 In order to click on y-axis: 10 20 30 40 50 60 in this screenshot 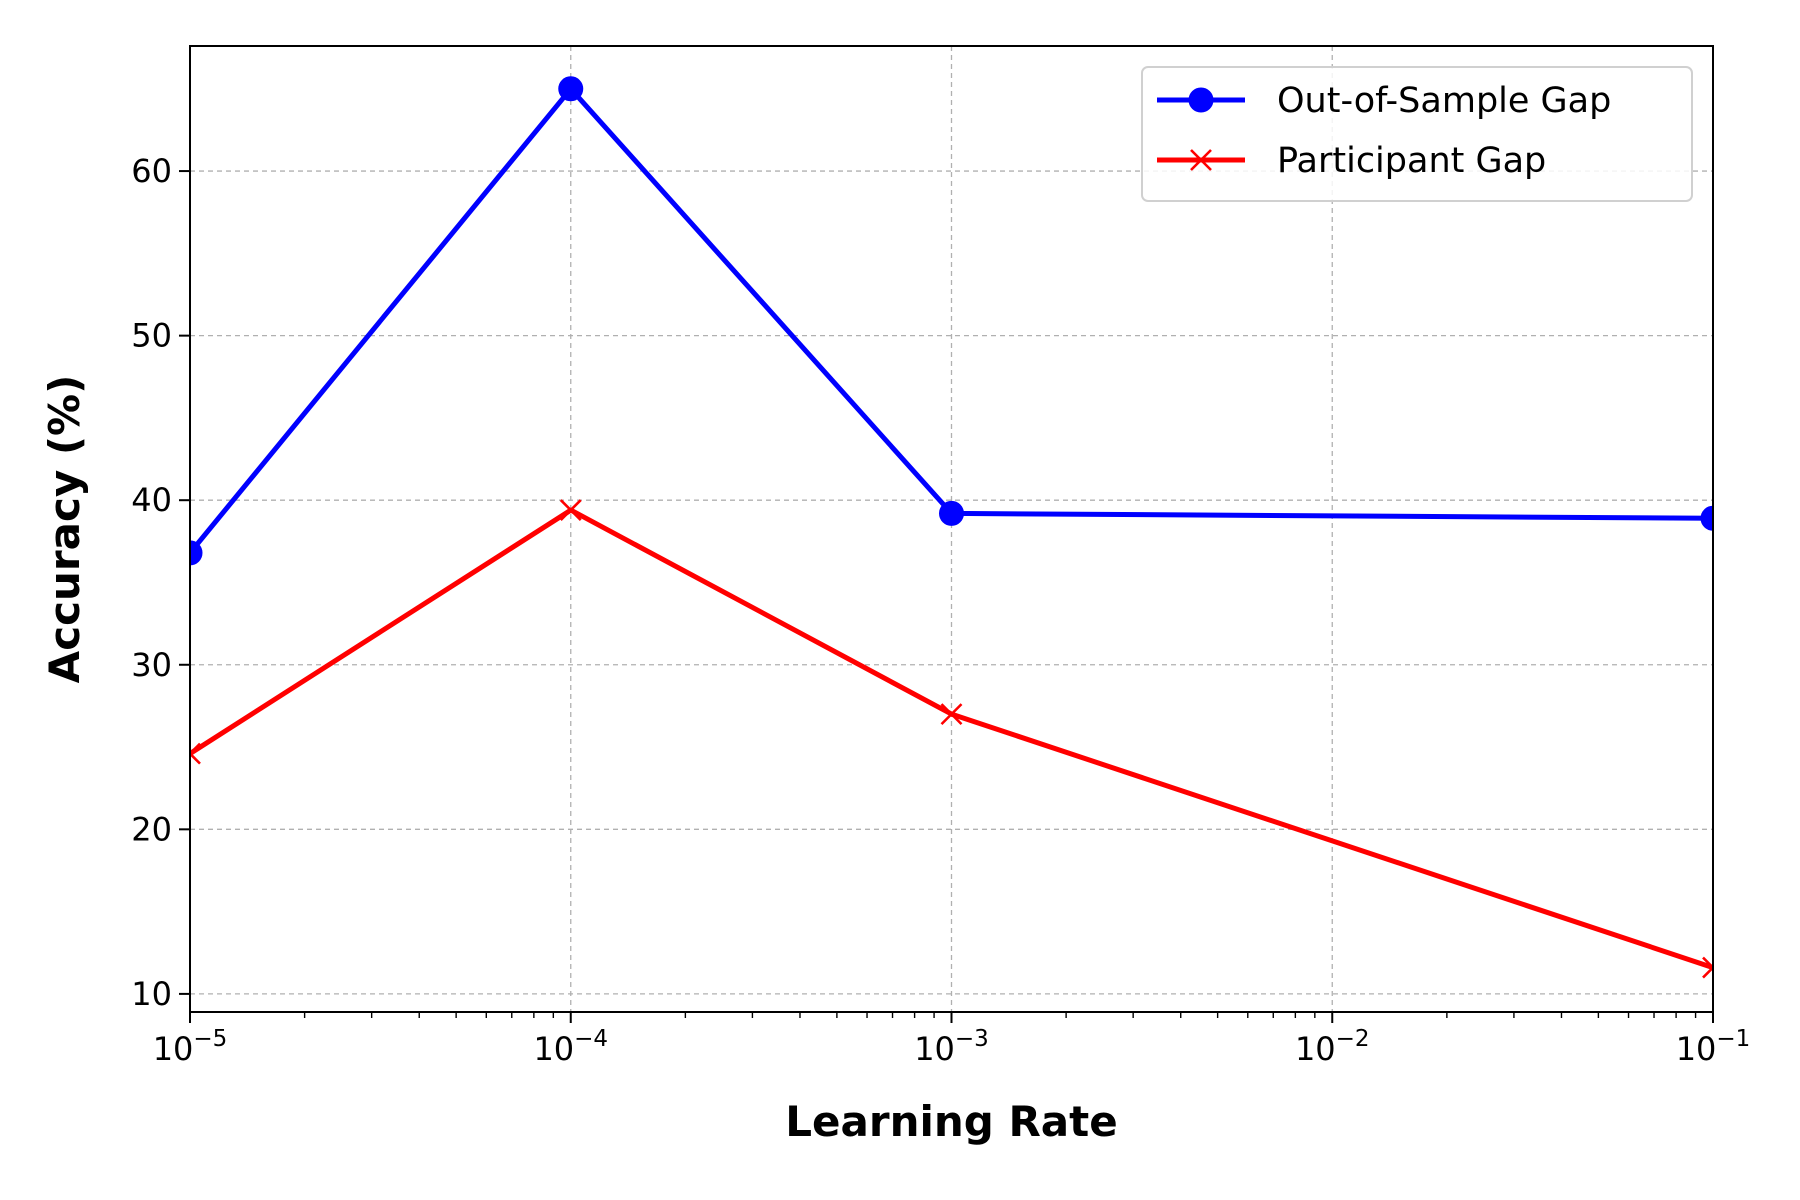, I will do `click(160, 582)`.